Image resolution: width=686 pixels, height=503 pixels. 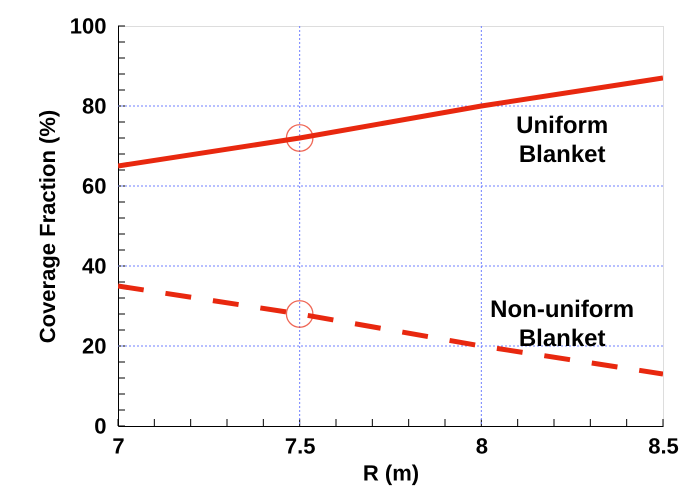 I want to click on series-label: Uniform Blanket, so click(x=562, y=140).